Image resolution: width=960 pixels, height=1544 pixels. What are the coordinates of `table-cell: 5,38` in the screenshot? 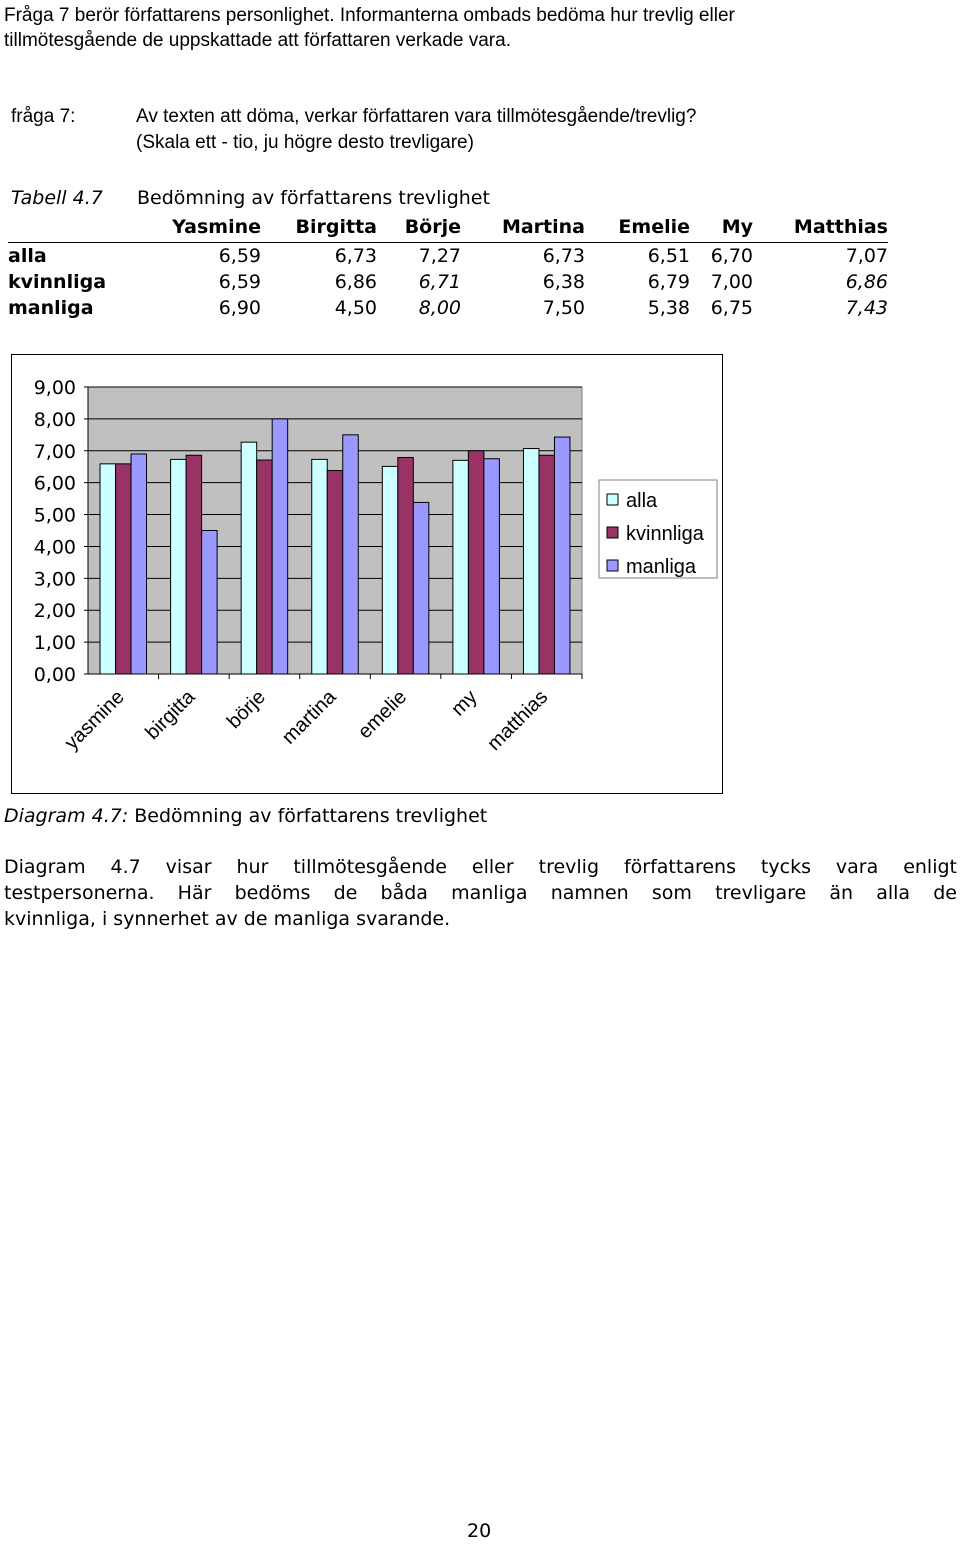 It's located at (668, 308).